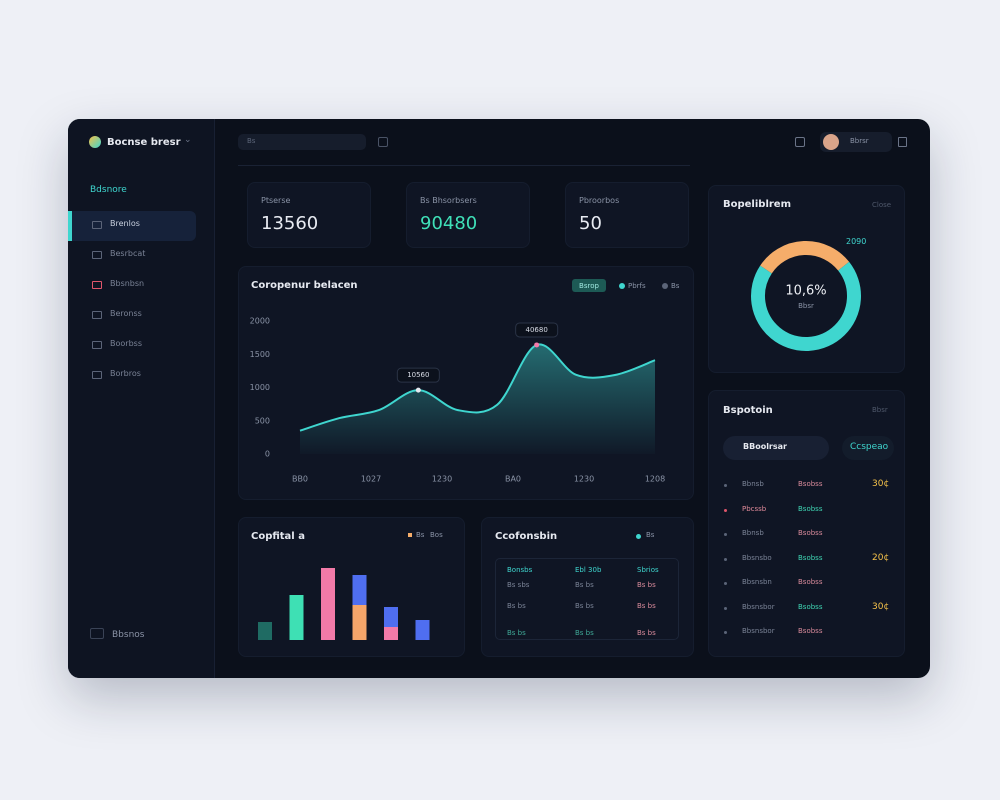  What do you see at coordinates (276, 200) in the screenshot?
I see `kpi-label: Ptserse` at bounding box center [276, 200].